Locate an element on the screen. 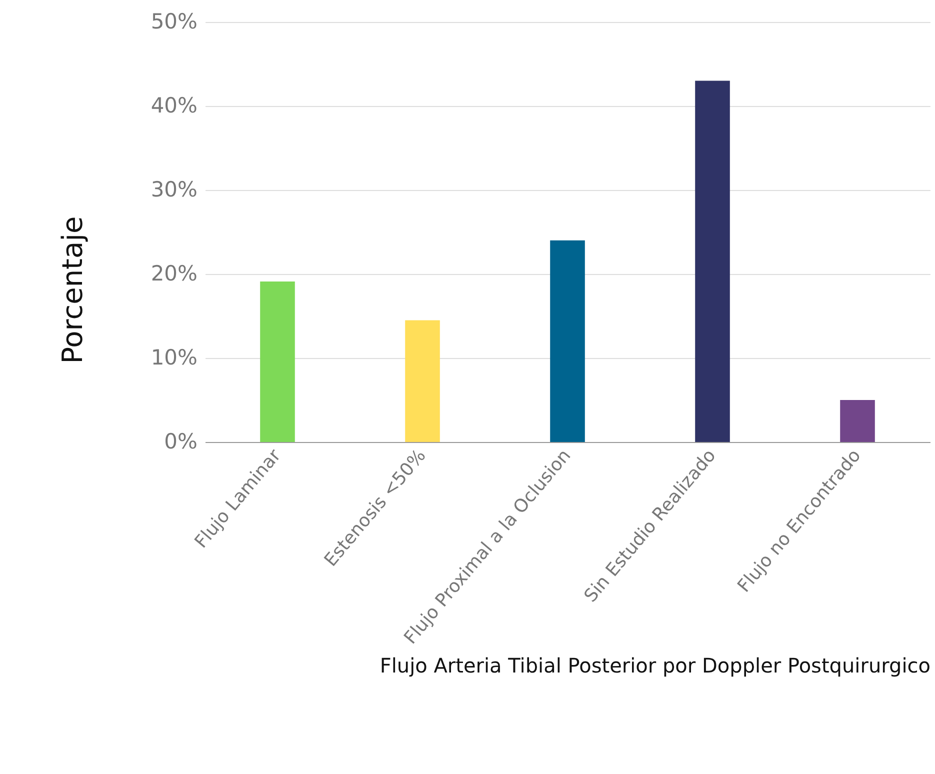  y-tick-label: 0% is located at coordinates (181, 442).